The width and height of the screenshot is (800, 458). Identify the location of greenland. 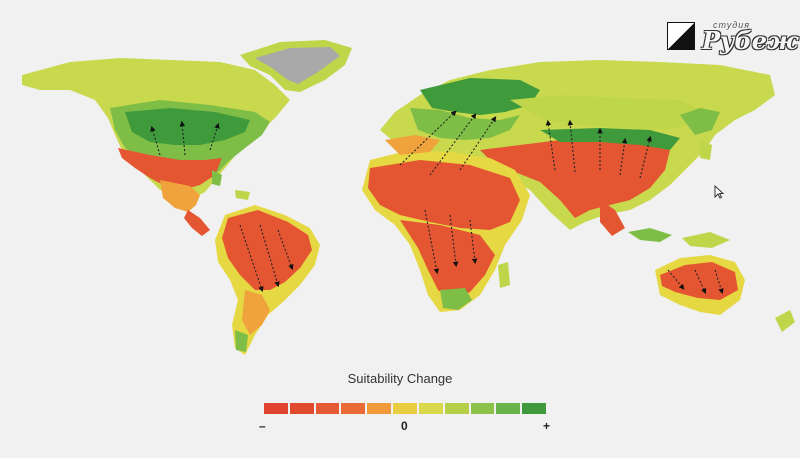
(296, 66).